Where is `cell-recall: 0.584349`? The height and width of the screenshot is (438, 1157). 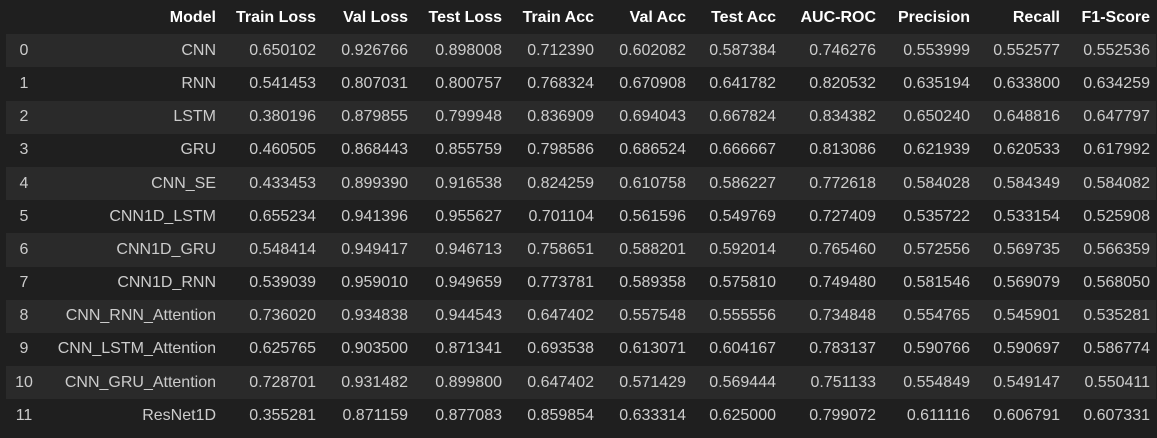
cell-recall: 0.584349 is located at coordinates (1021, 183).